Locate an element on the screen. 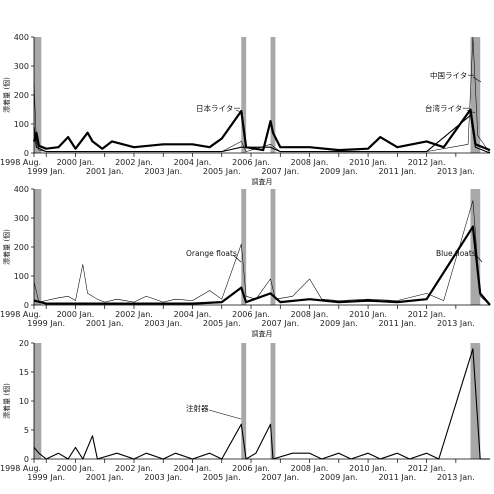 The height and width of the screenshot is (494, 494). y-tick-label: 400 is located at coordinates (21, 189).